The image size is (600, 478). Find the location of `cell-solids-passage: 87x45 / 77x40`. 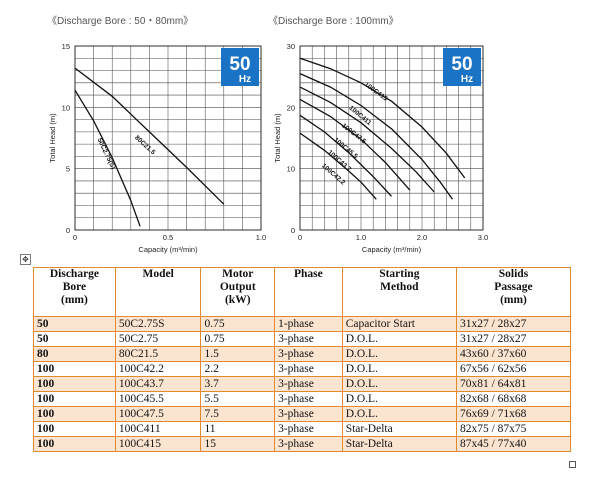

cell-solids-passage: 87x45 / 77x40 is located at coordinates (513, 444).